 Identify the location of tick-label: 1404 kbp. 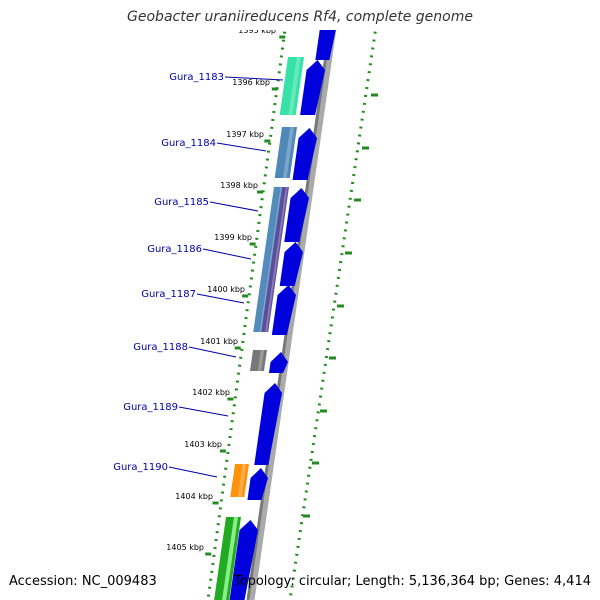
(194, 496).